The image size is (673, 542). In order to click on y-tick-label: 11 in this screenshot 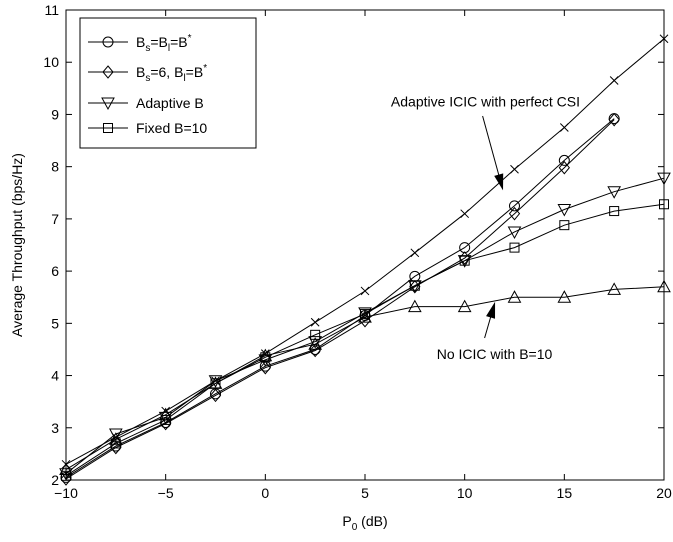, I will do `click(51, 10)`.